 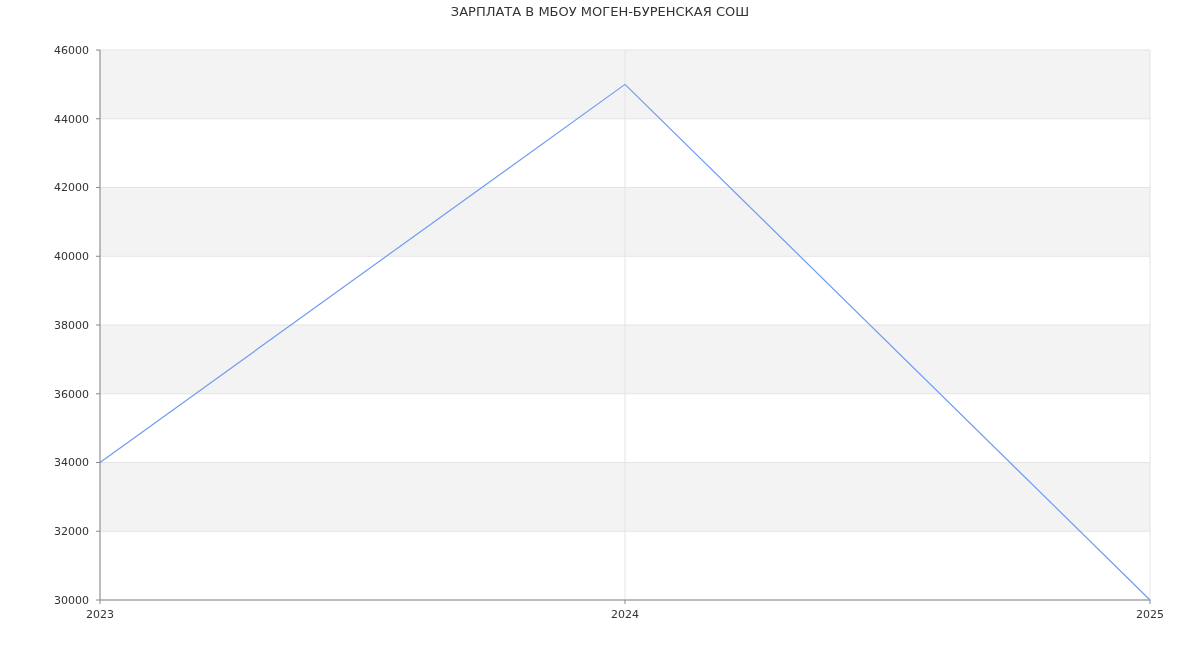 What do you see at coordinates (71, 394) in the screenshot?
I see `y-tick-label: 36000` at bounding box center [71, 394].